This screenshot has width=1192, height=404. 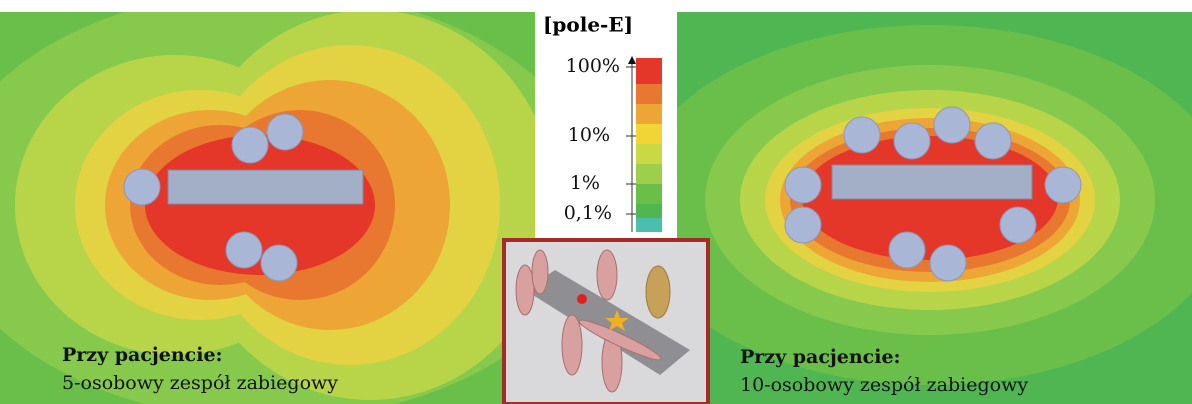 What do you see at coordinates (933, 194) in the screenshot?
I see `people-right` at bounding box center [933, 194].